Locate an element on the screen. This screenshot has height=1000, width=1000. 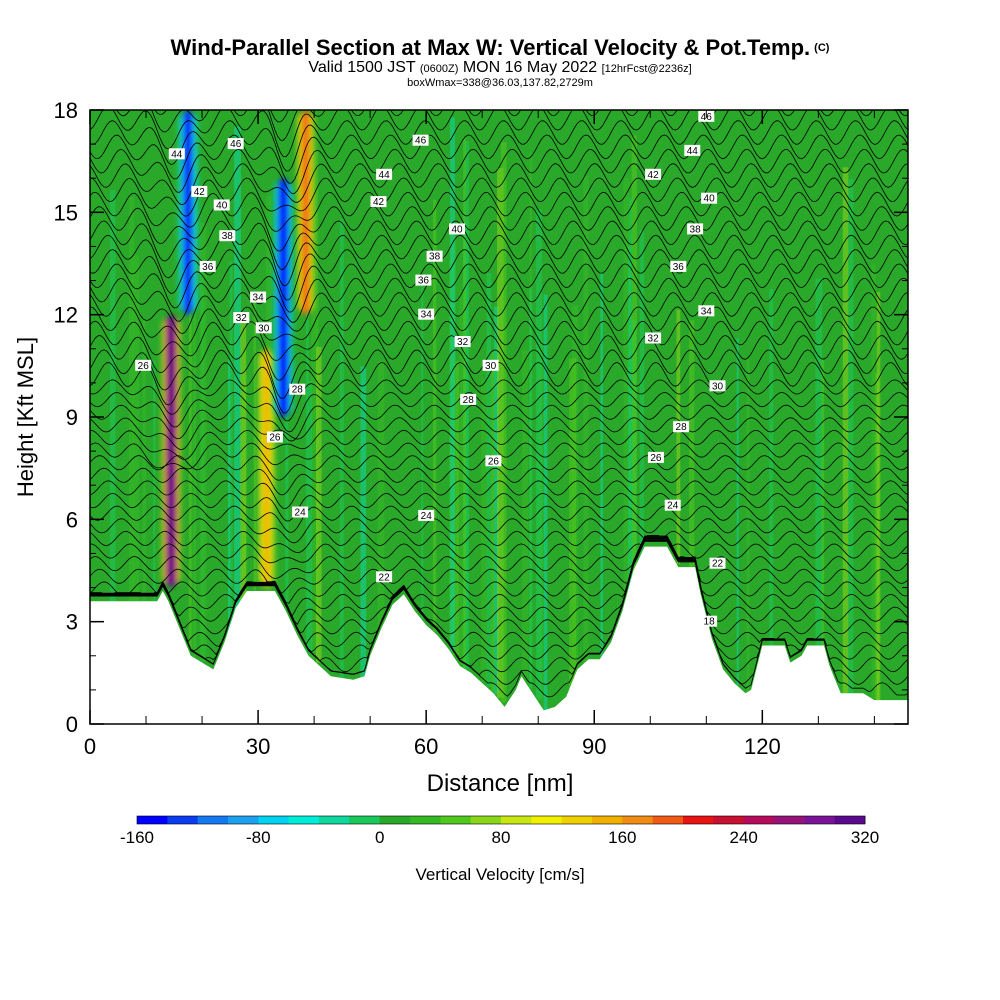
contour-label: 36 is located at coordinates (423, 280).